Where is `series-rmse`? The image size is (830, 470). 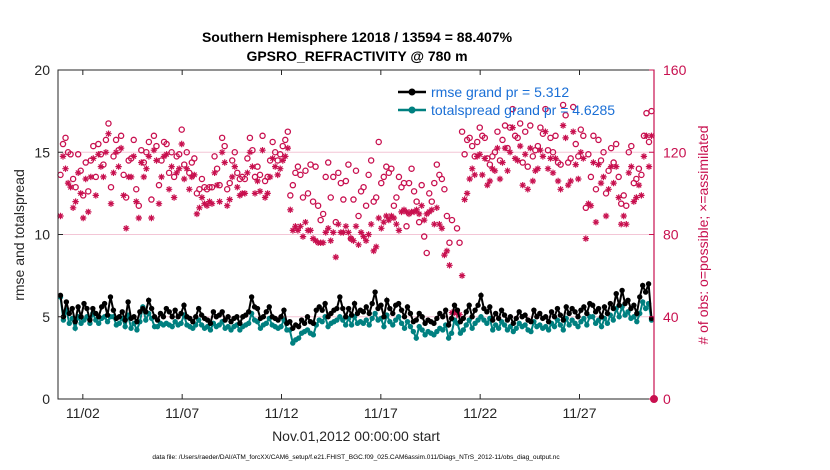
series-rmse is located at coordinates (356, 306).